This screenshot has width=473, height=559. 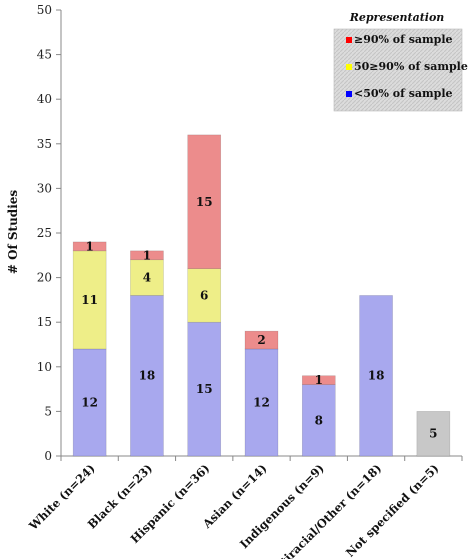 I want to click on y-tick-label: 10, so click(x=44, y=367).